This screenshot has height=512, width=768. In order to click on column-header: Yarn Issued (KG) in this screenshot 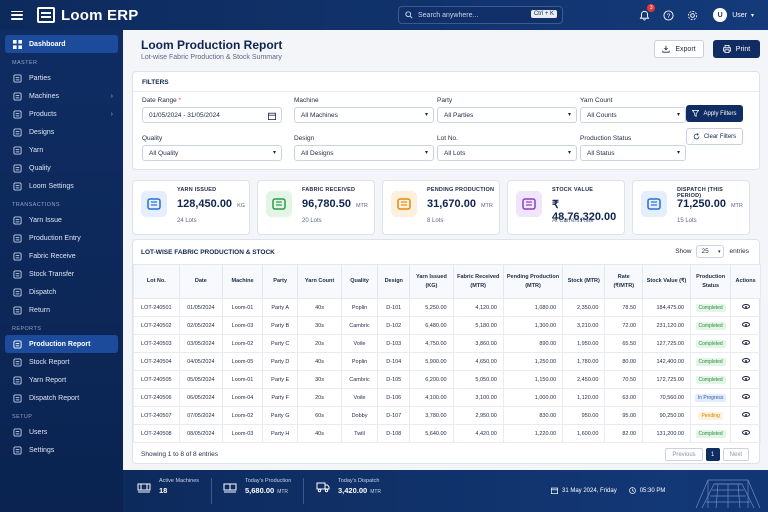, I will do `click(431, 281)`.